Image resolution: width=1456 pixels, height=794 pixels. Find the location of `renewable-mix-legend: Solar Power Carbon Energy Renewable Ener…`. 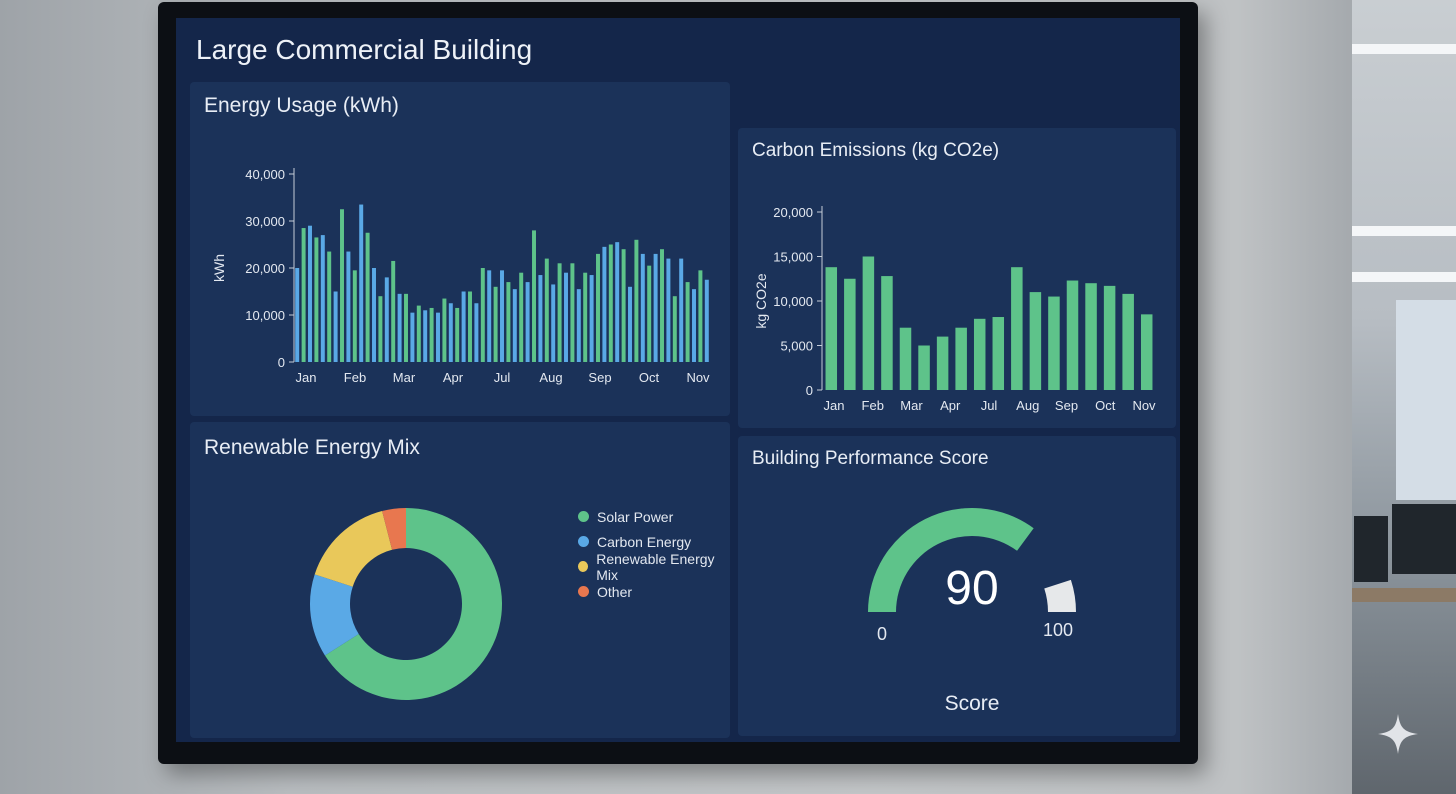

renewable-mix-legend: Solar Power Carbon Energy Renewable Ener… is located at coordinates (654, 554).